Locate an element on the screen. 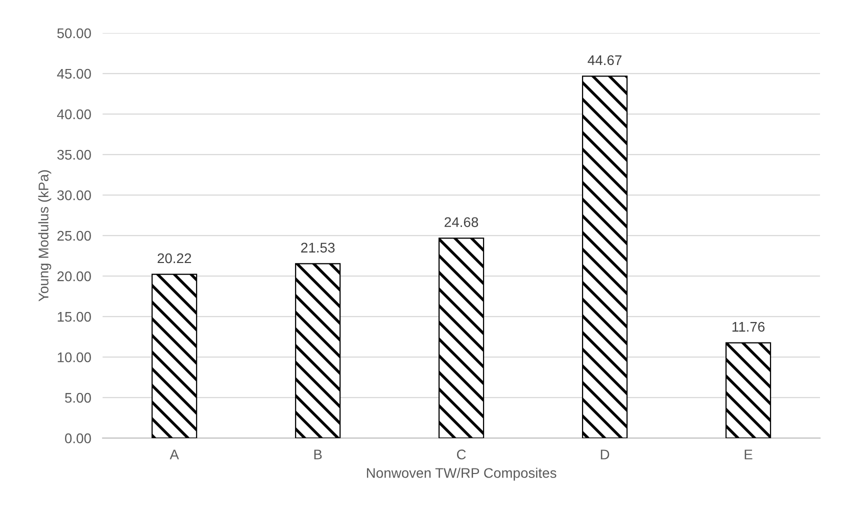 The height and width of the screenshot is (516, 848). y-tick-label: 30.00 is located at coordinates (74, 195).